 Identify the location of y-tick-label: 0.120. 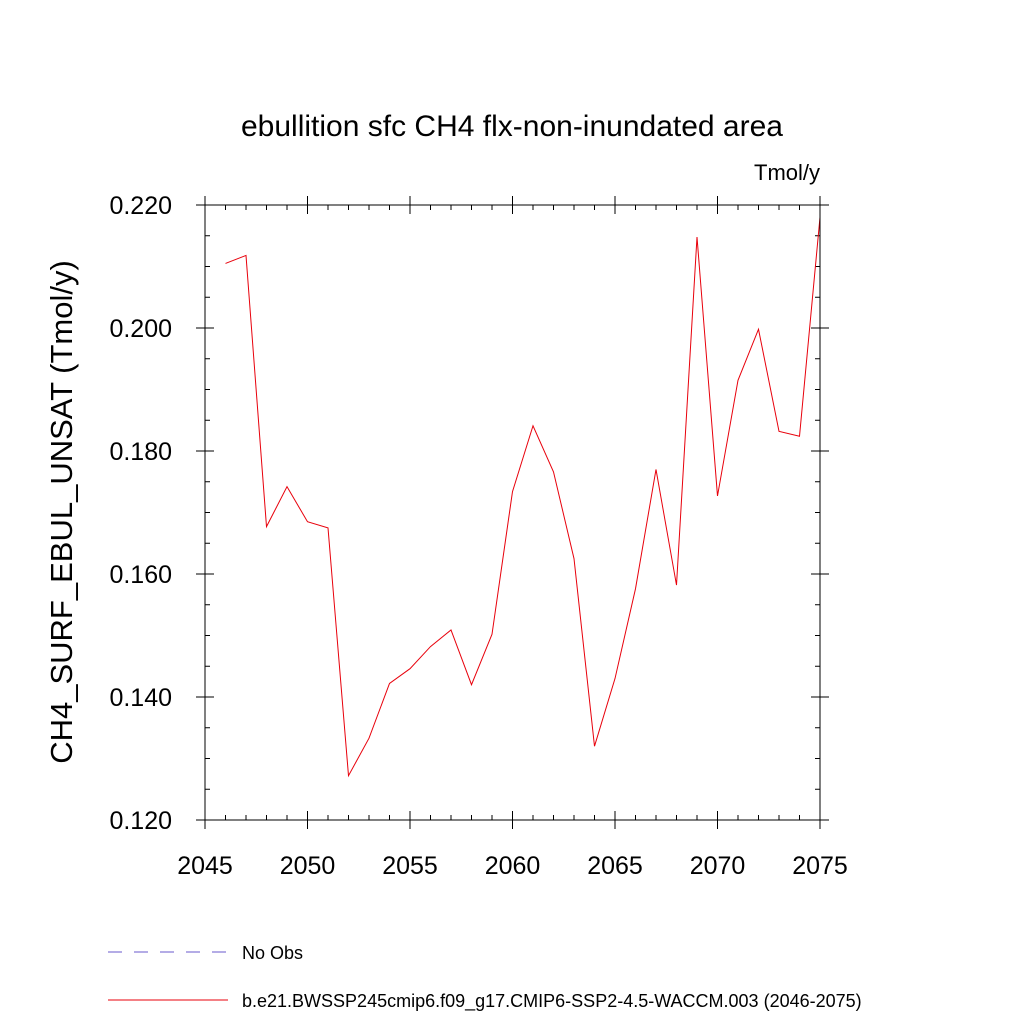
(140, 821).